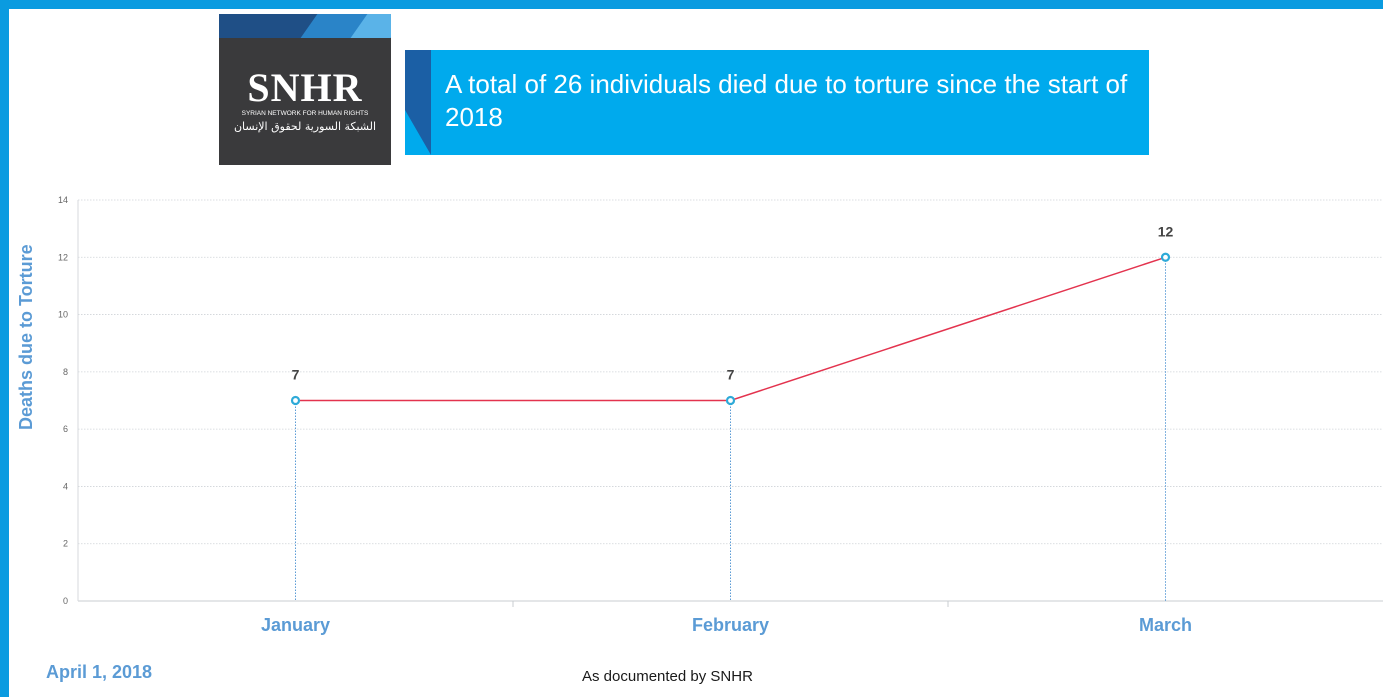 This screenshot has width=1383, height=697. What do you see at coordinates (730, 625) in the screenshot?
I see `x-tick-february: February` at bounding box center [730, 625].